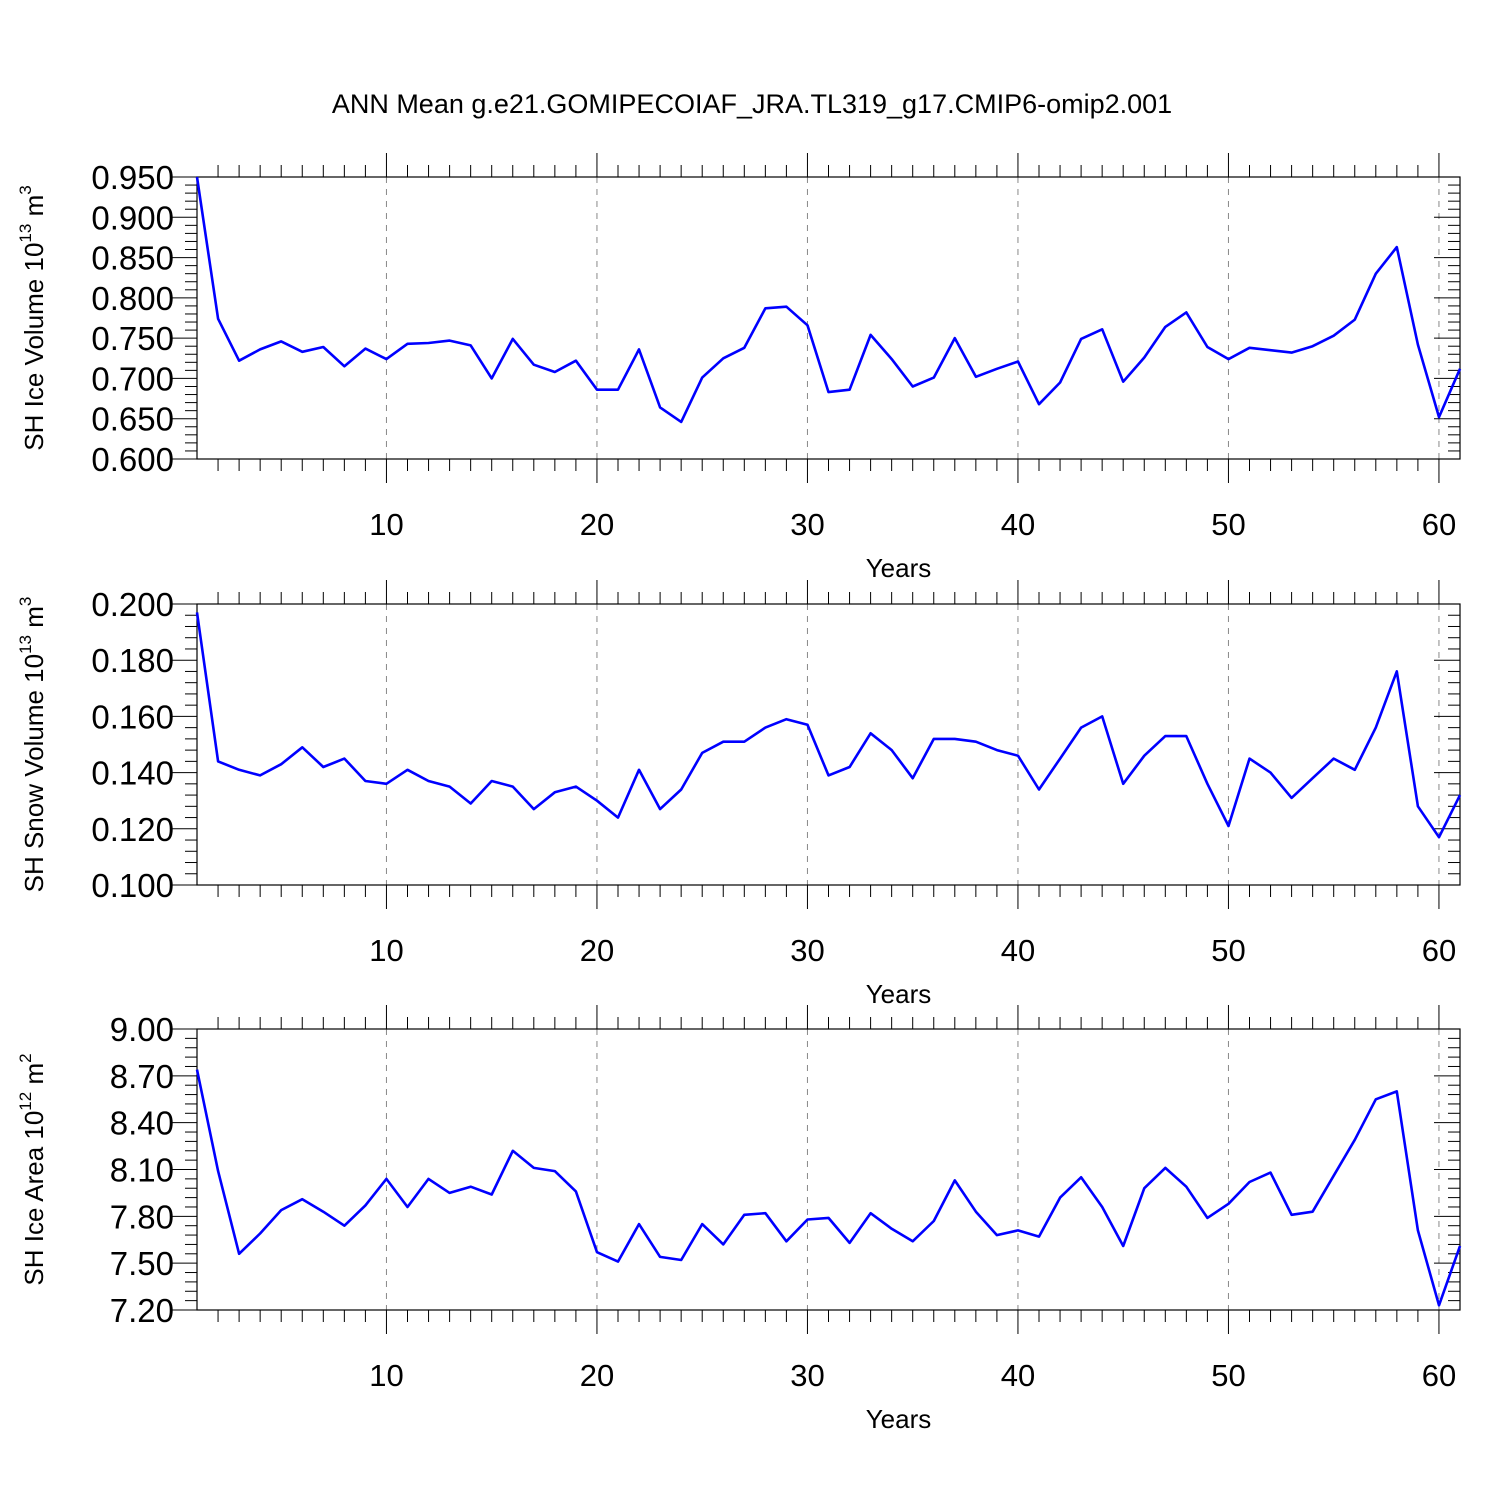 The width and height of the screenshot is (1500, 1500). I want to click on y-axis-label: SH Snow Volume 1013 m3, so click(32, 745).